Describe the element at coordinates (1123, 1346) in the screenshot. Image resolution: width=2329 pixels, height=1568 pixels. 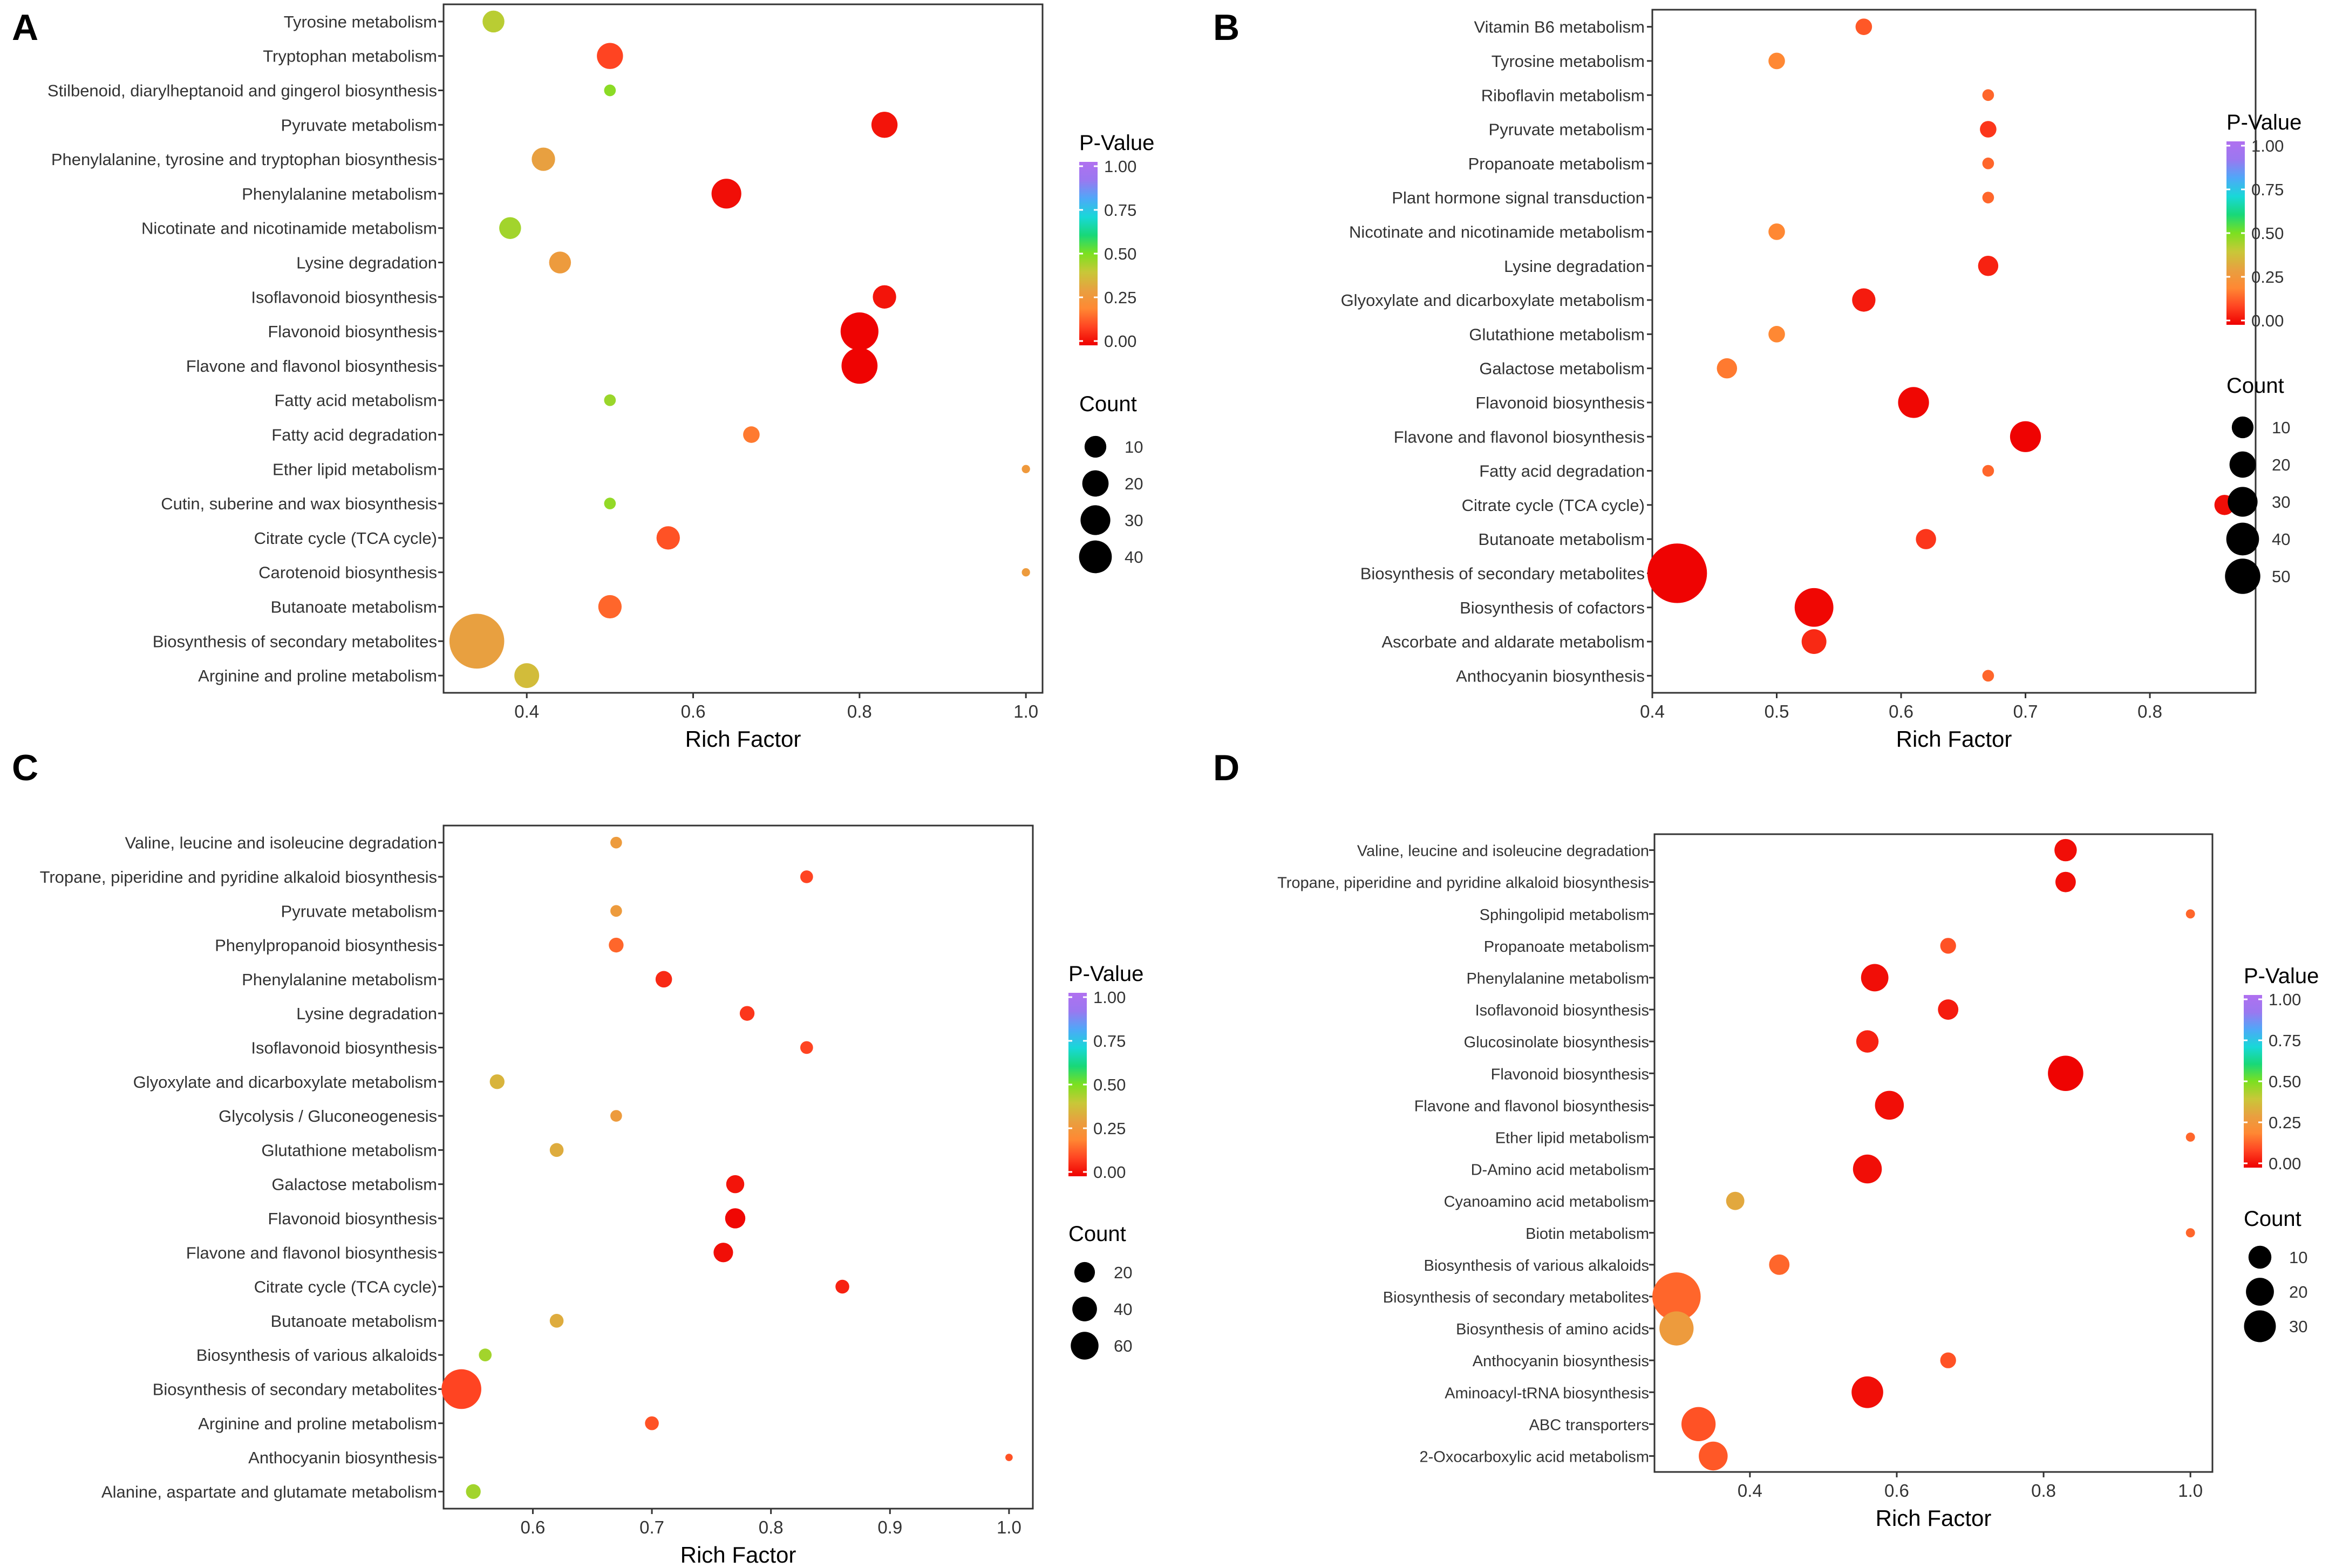
I see `size-legend-label: 60` at that location.